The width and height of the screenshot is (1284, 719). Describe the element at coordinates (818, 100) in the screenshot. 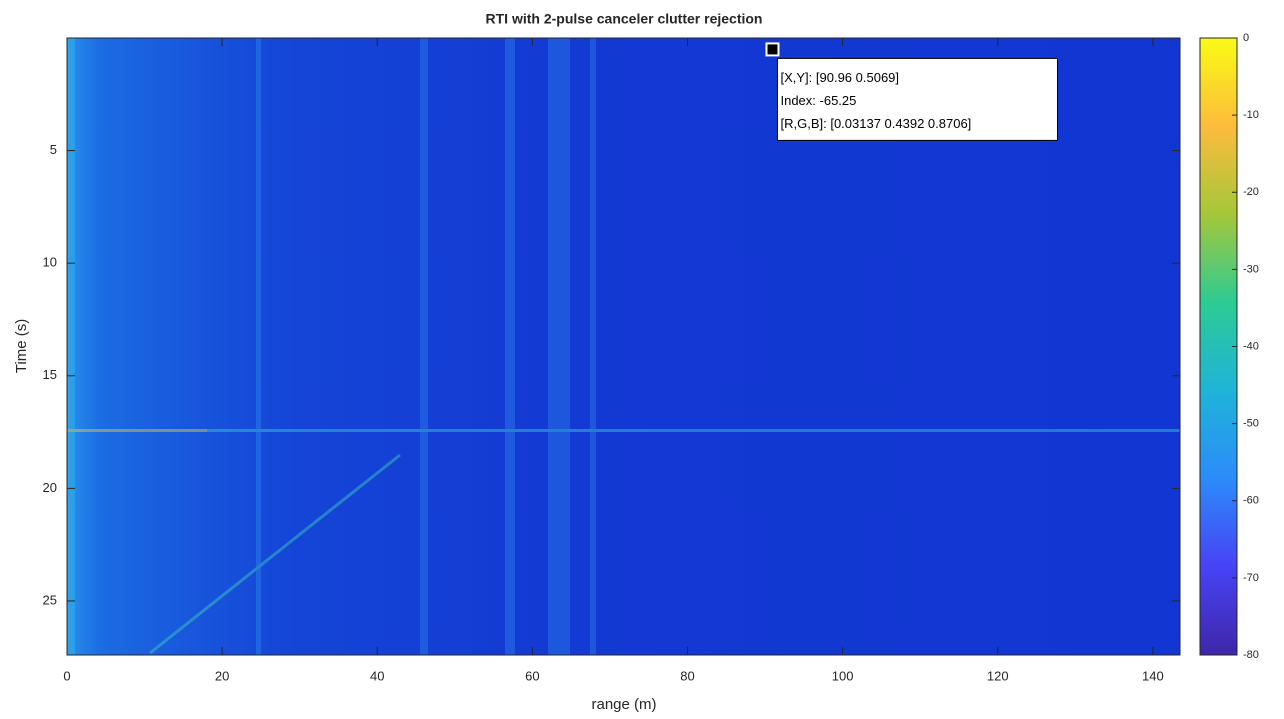

I see `datatip-line: Index: -65.25` at that location.